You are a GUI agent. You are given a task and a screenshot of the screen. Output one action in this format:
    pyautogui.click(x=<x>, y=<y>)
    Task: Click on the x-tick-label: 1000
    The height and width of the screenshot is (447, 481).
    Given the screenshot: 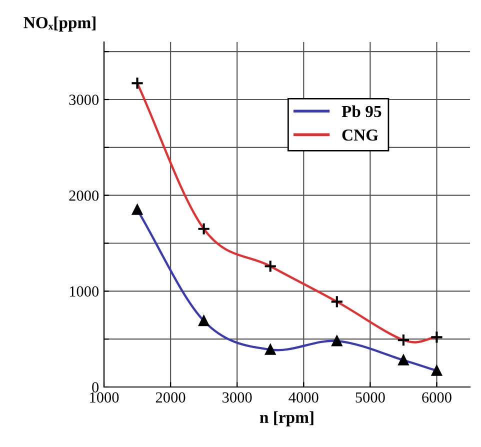 What is the action you would take?
    pyautogui.click(x=104, y=397)
    